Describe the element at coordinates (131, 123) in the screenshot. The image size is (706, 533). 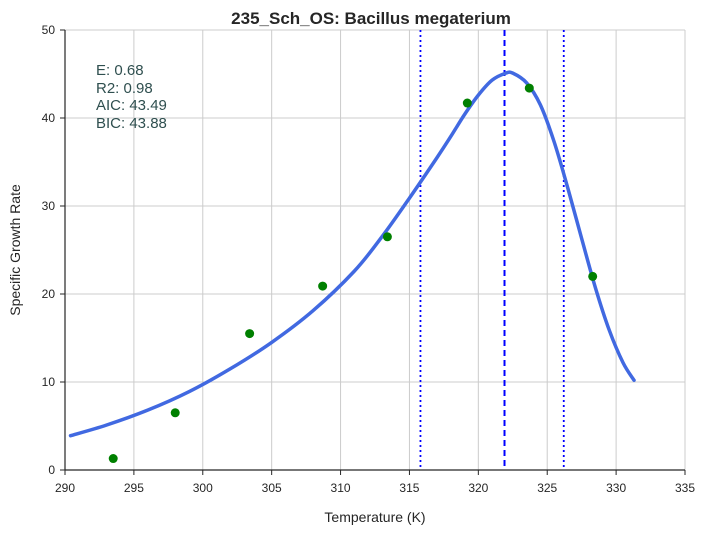
I see `stat-bic: BIC: 43.88` at that location.